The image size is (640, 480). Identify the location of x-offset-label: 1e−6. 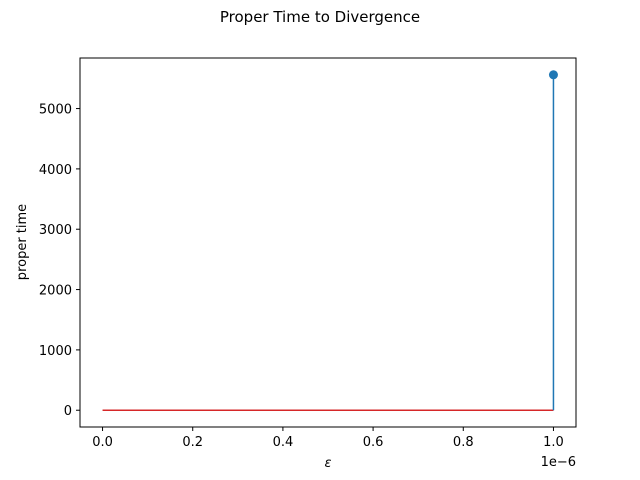
(558, 462).